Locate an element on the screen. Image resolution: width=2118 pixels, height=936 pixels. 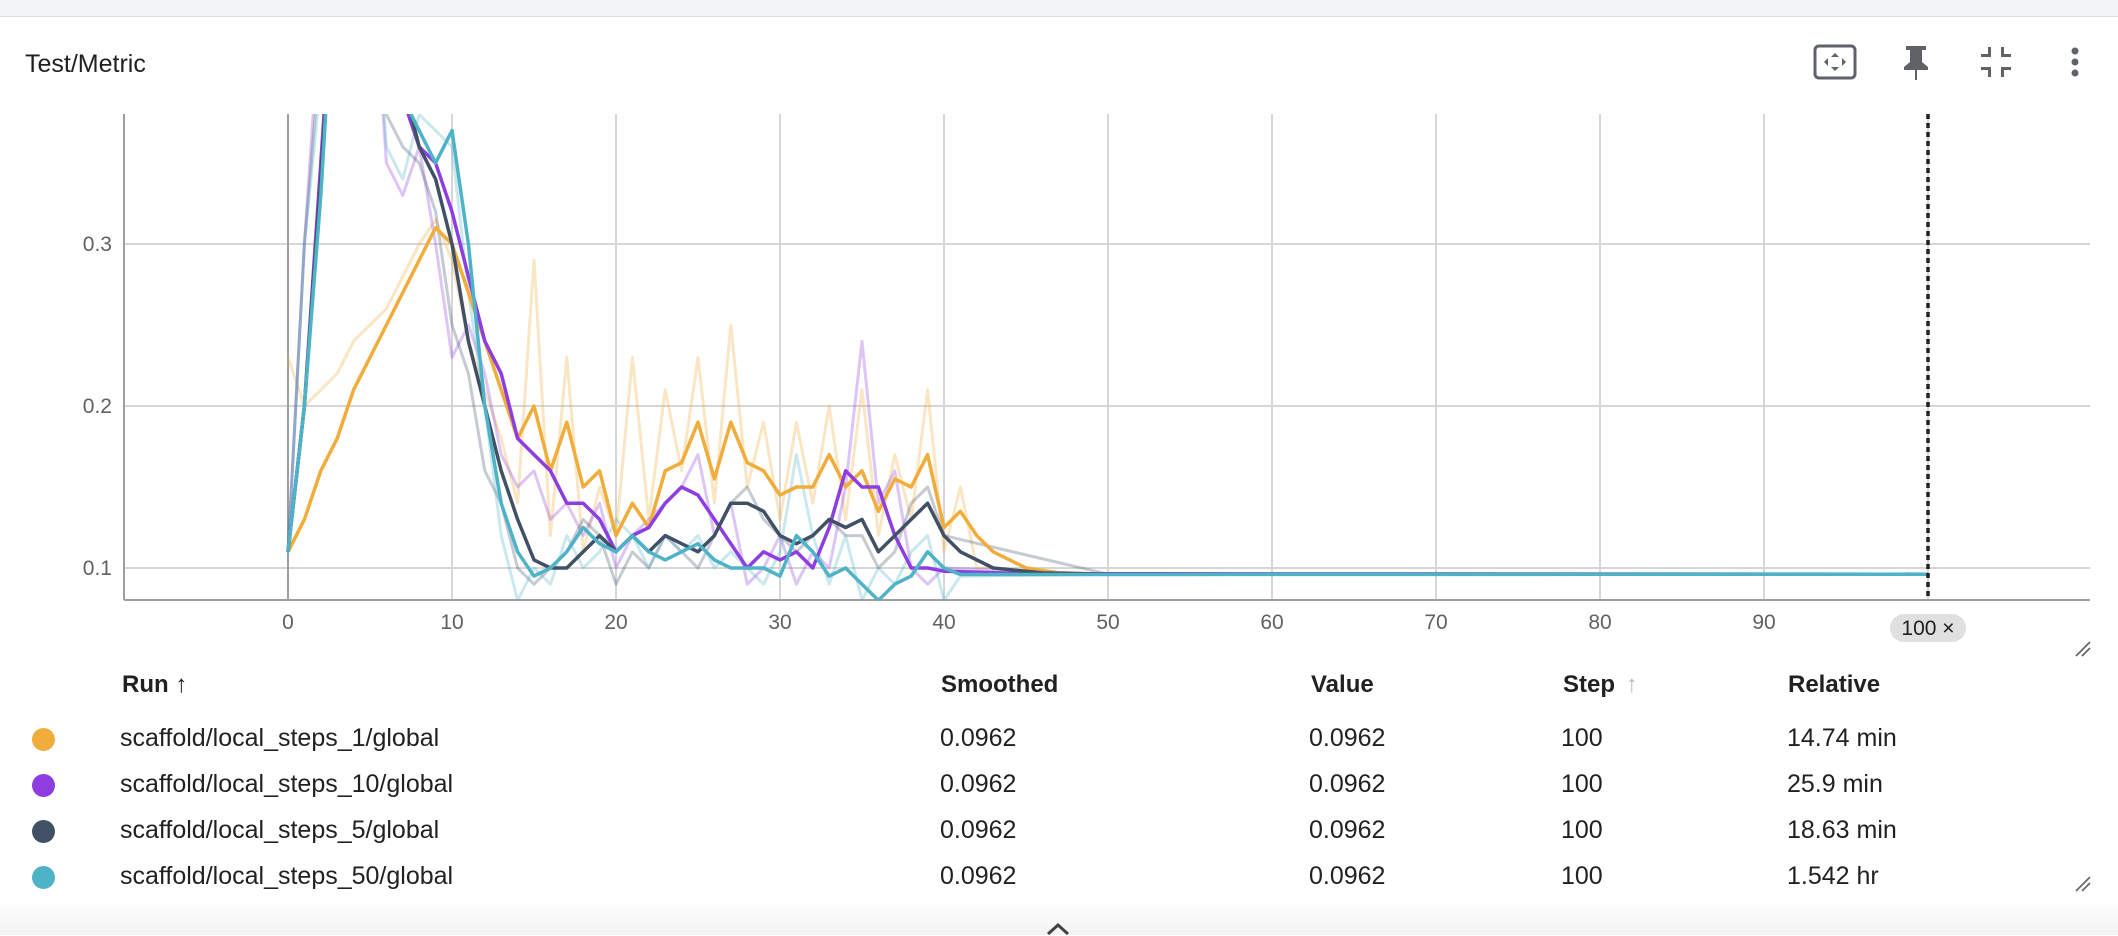
run-name: scaffold/local_steps_1/global is located at coordinates (280, 738).